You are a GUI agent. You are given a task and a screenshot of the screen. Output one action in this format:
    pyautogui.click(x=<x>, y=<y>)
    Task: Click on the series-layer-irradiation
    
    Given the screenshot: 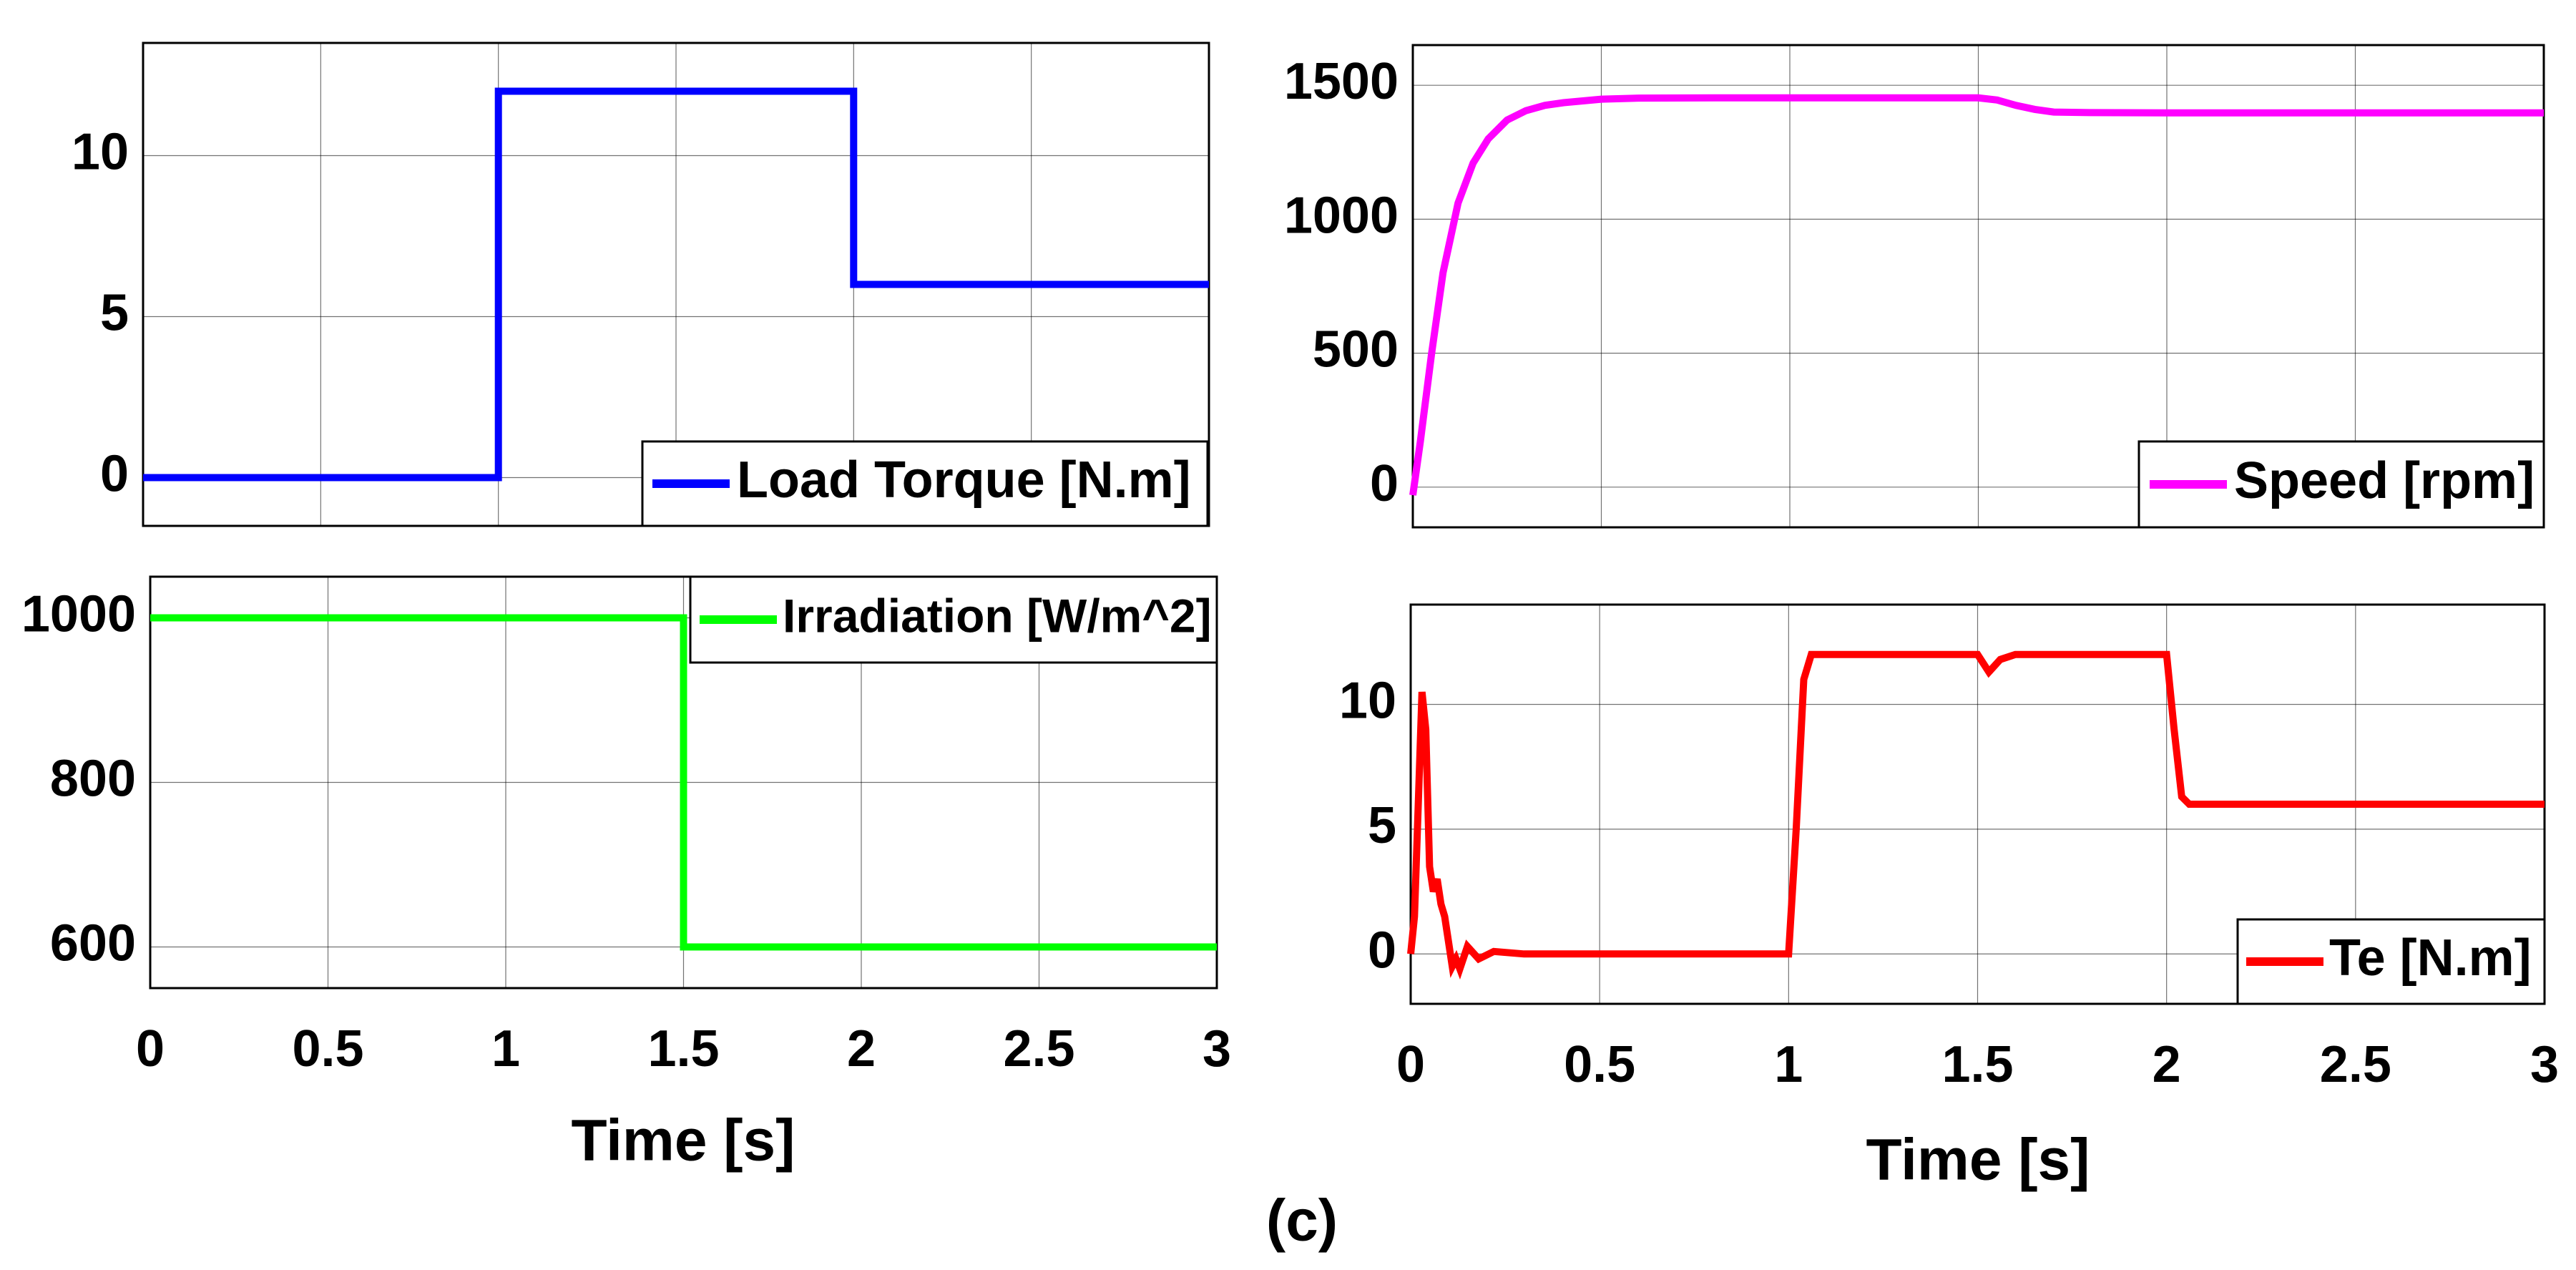 What is the action you would take?
    pyautogui.click(x=683, y=782)
    